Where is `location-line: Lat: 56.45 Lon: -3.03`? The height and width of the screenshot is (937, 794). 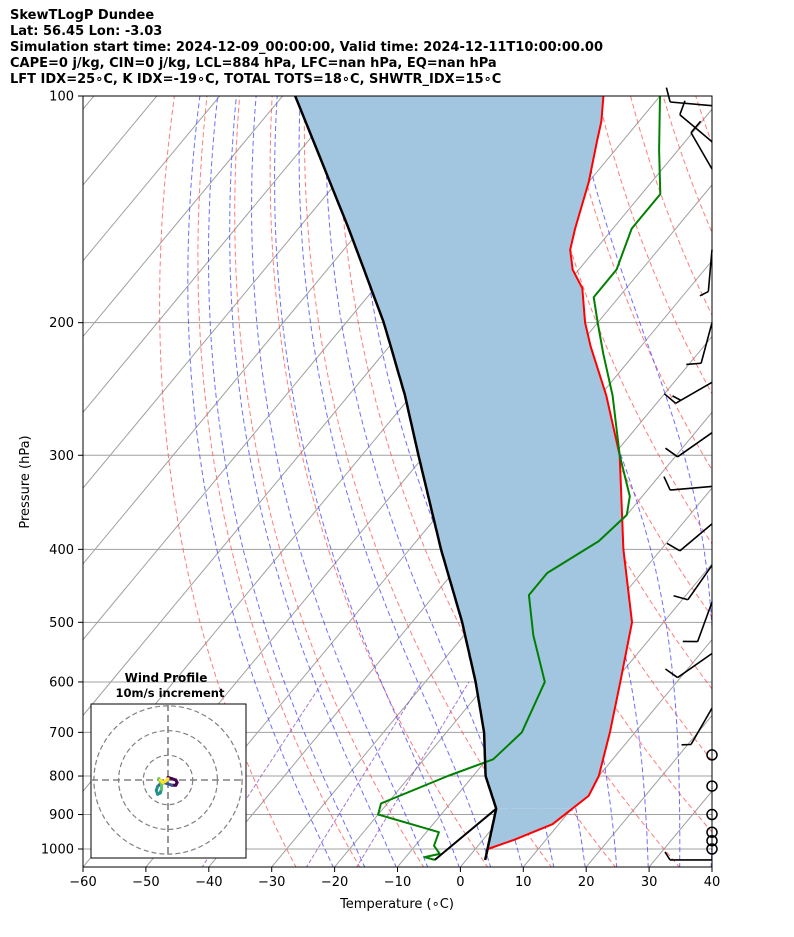
location-line: Lat: 56.45 Lon: -3.03 is located at coordinates (86, 31).